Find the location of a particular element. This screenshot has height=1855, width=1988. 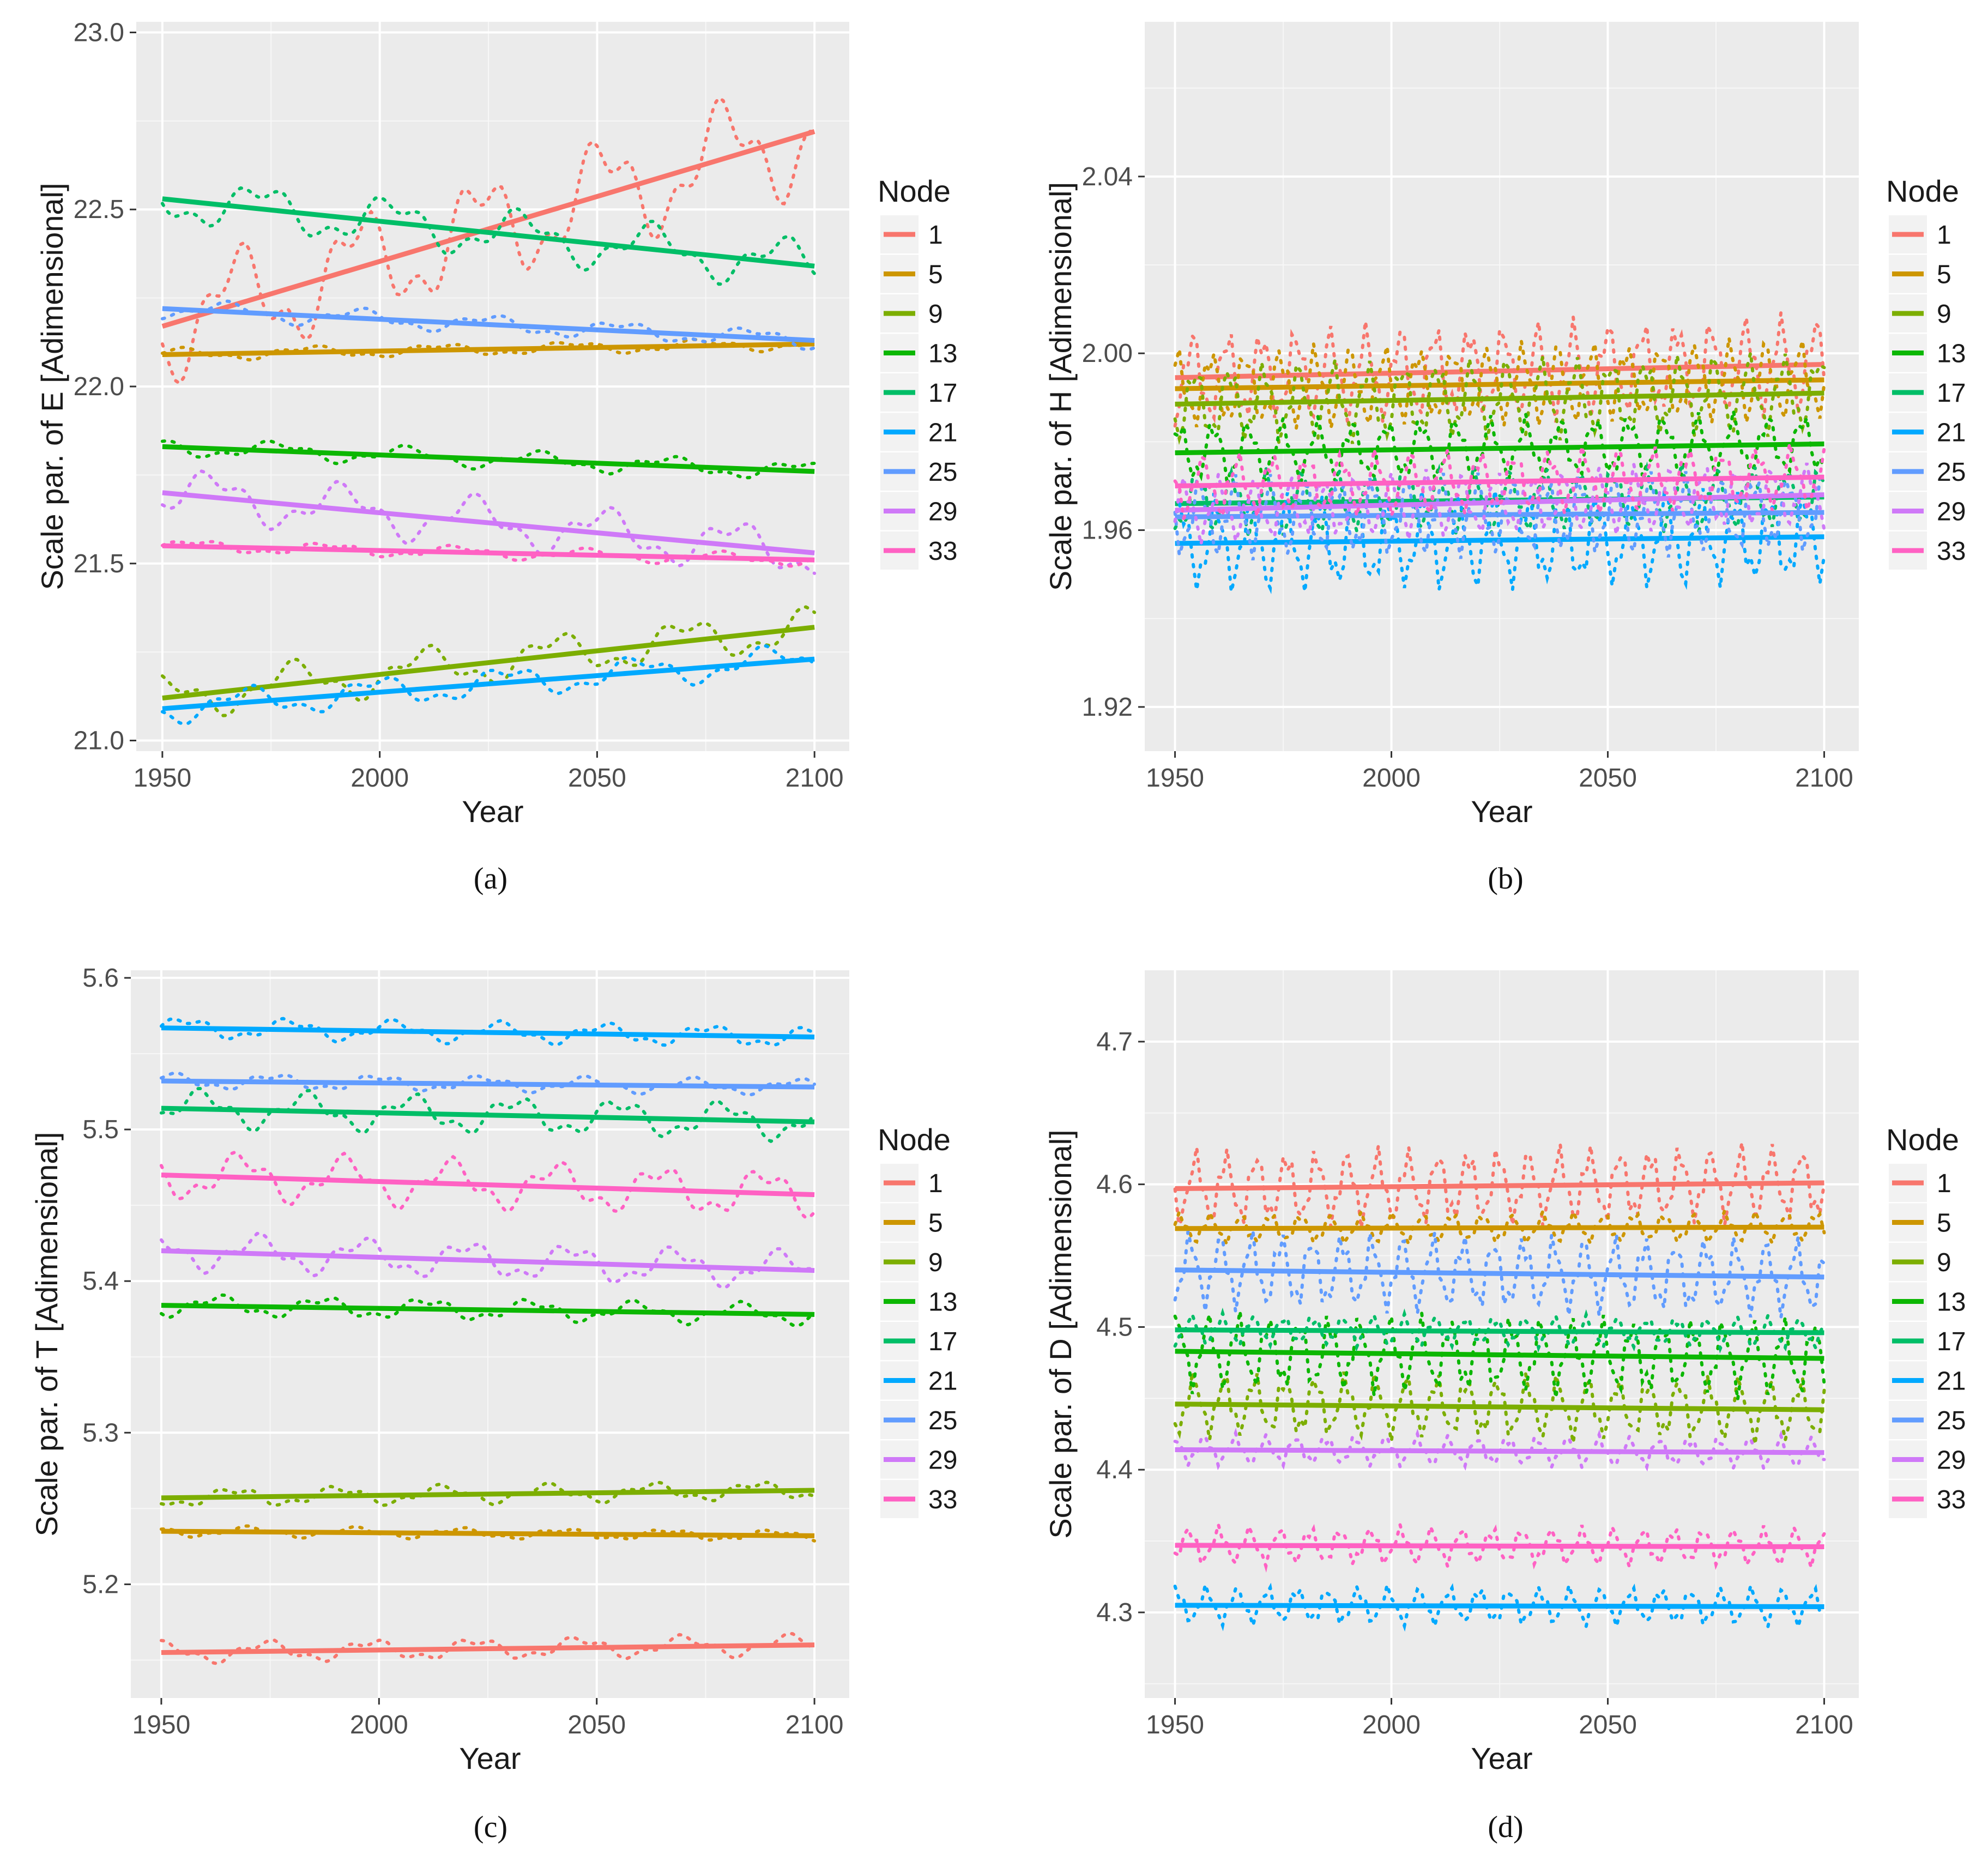

y-tick-label: 4.3 is located at coordinates (1115, 1612).